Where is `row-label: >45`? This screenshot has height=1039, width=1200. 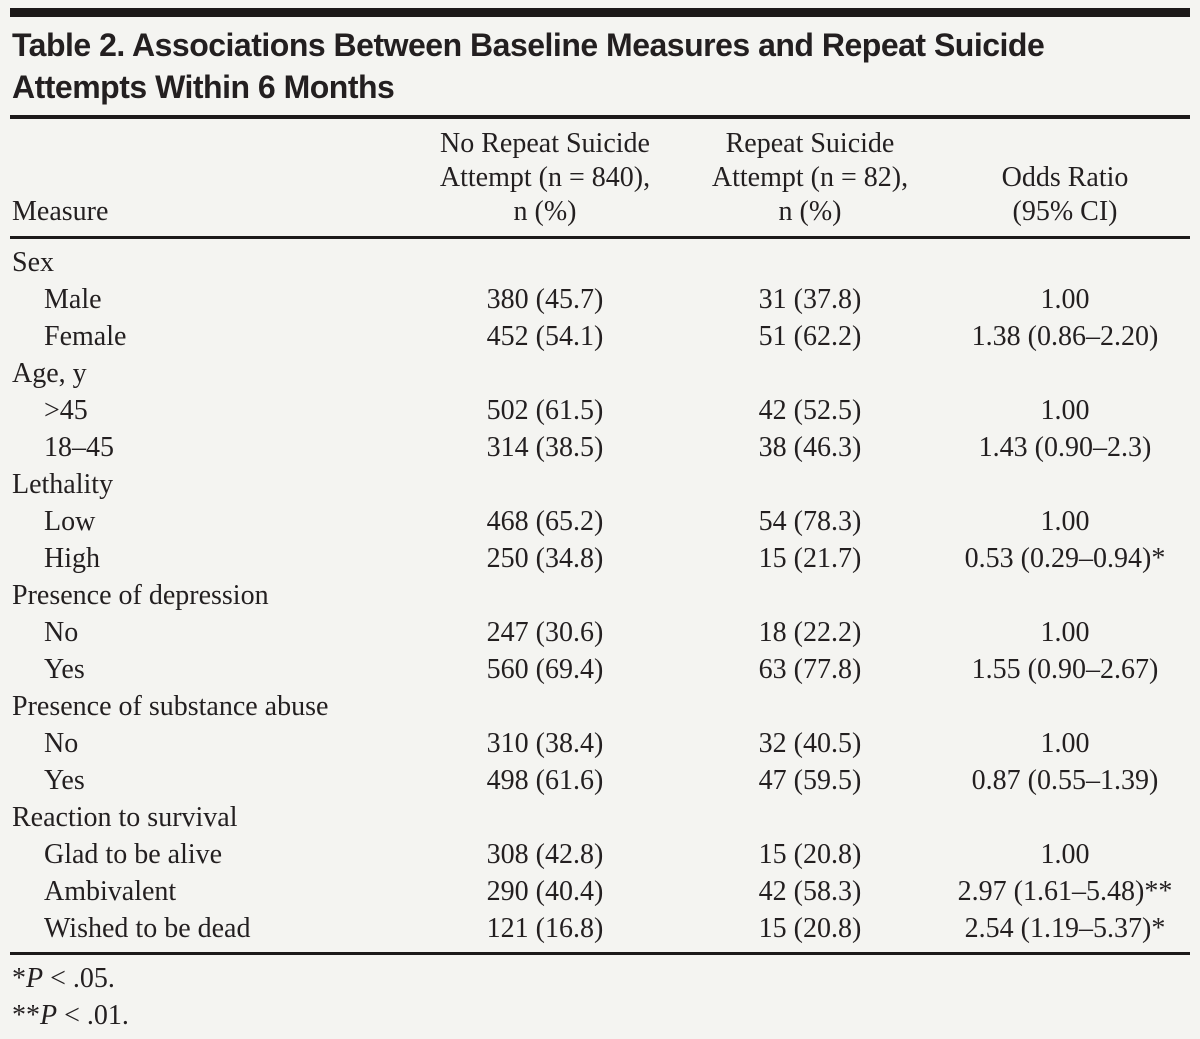
row-label: >45 is located at coordinates (66, 410).